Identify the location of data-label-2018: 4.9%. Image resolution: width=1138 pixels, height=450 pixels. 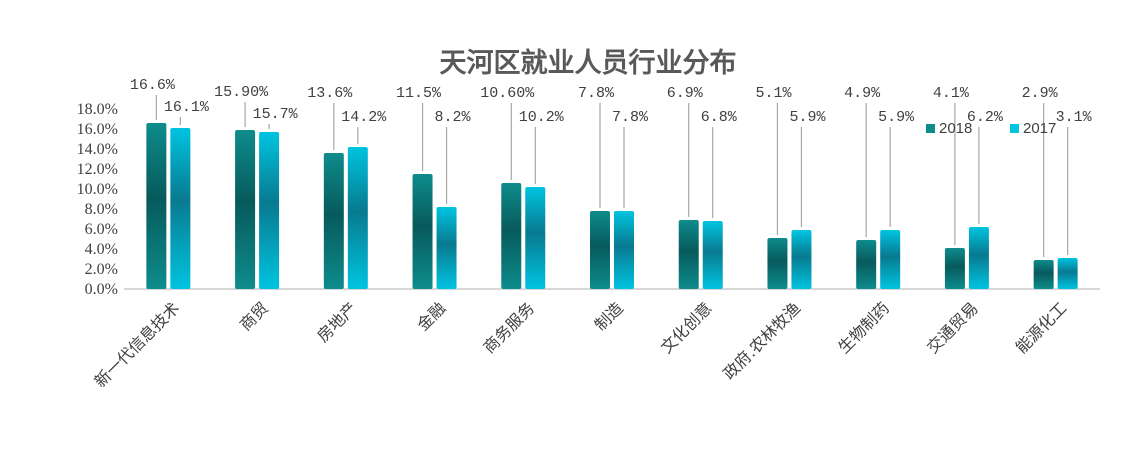
(862, 93).